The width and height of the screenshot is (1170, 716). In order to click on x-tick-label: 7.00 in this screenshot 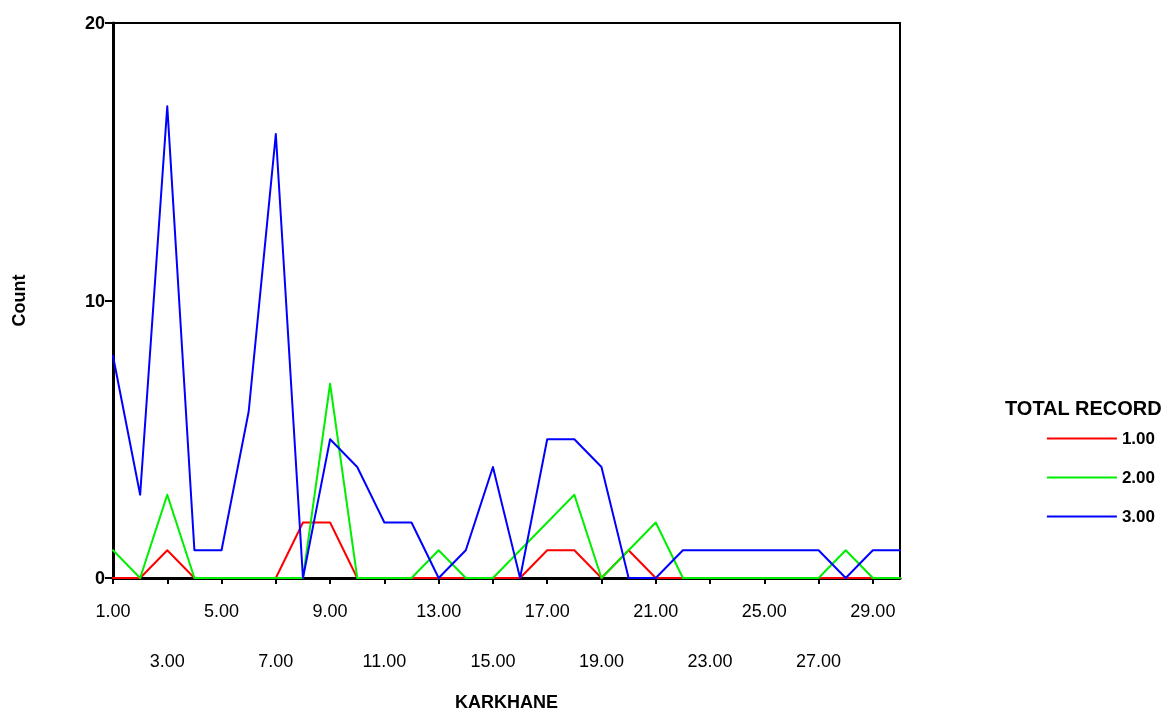, I will do `click(276, 661)`.